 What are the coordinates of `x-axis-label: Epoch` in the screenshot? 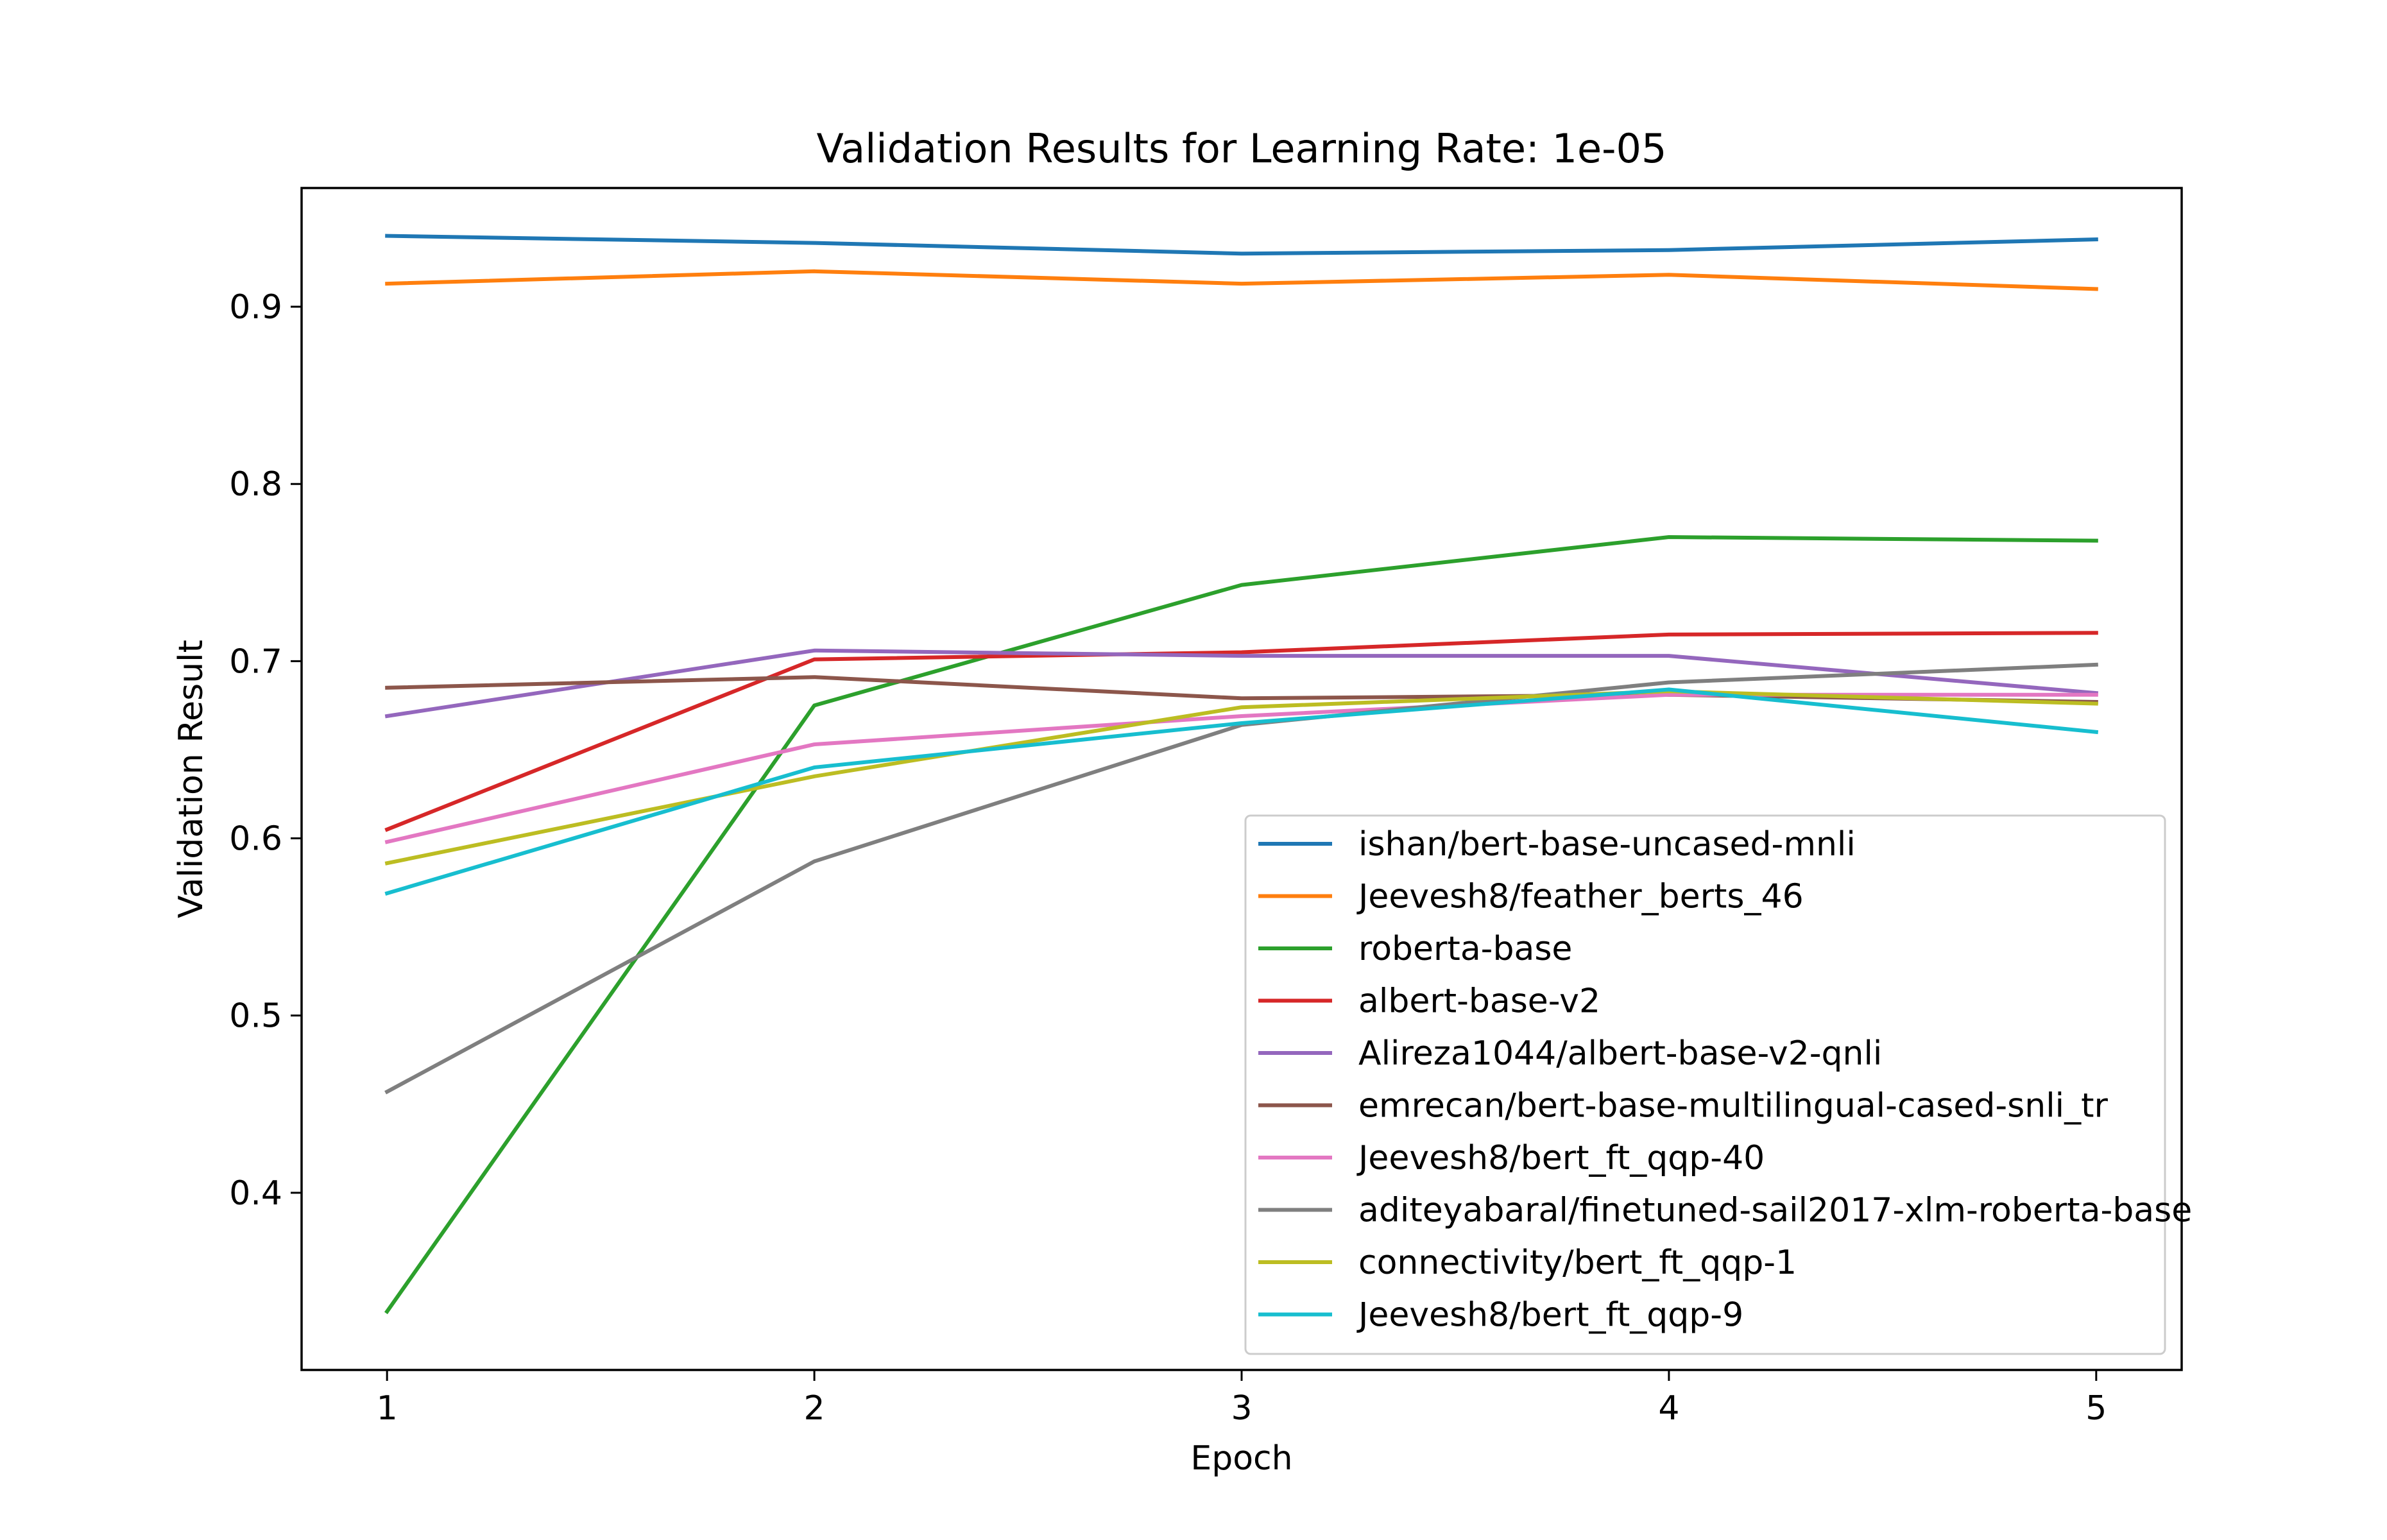 It's located at (1241, 1459).